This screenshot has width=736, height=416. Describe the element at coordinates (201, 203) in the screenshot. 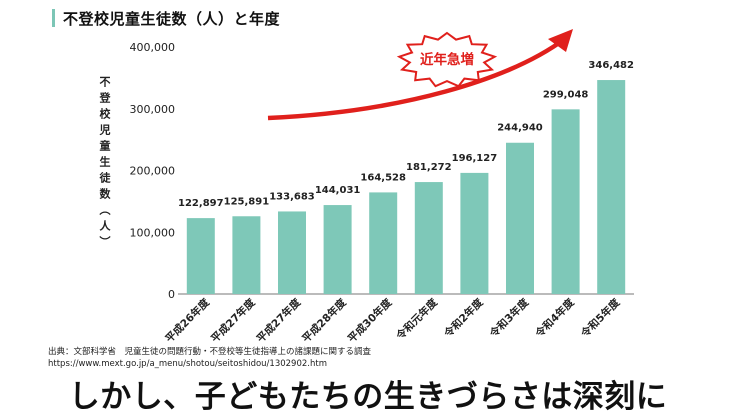

I see `bar-value-label: 122,897` at that location.